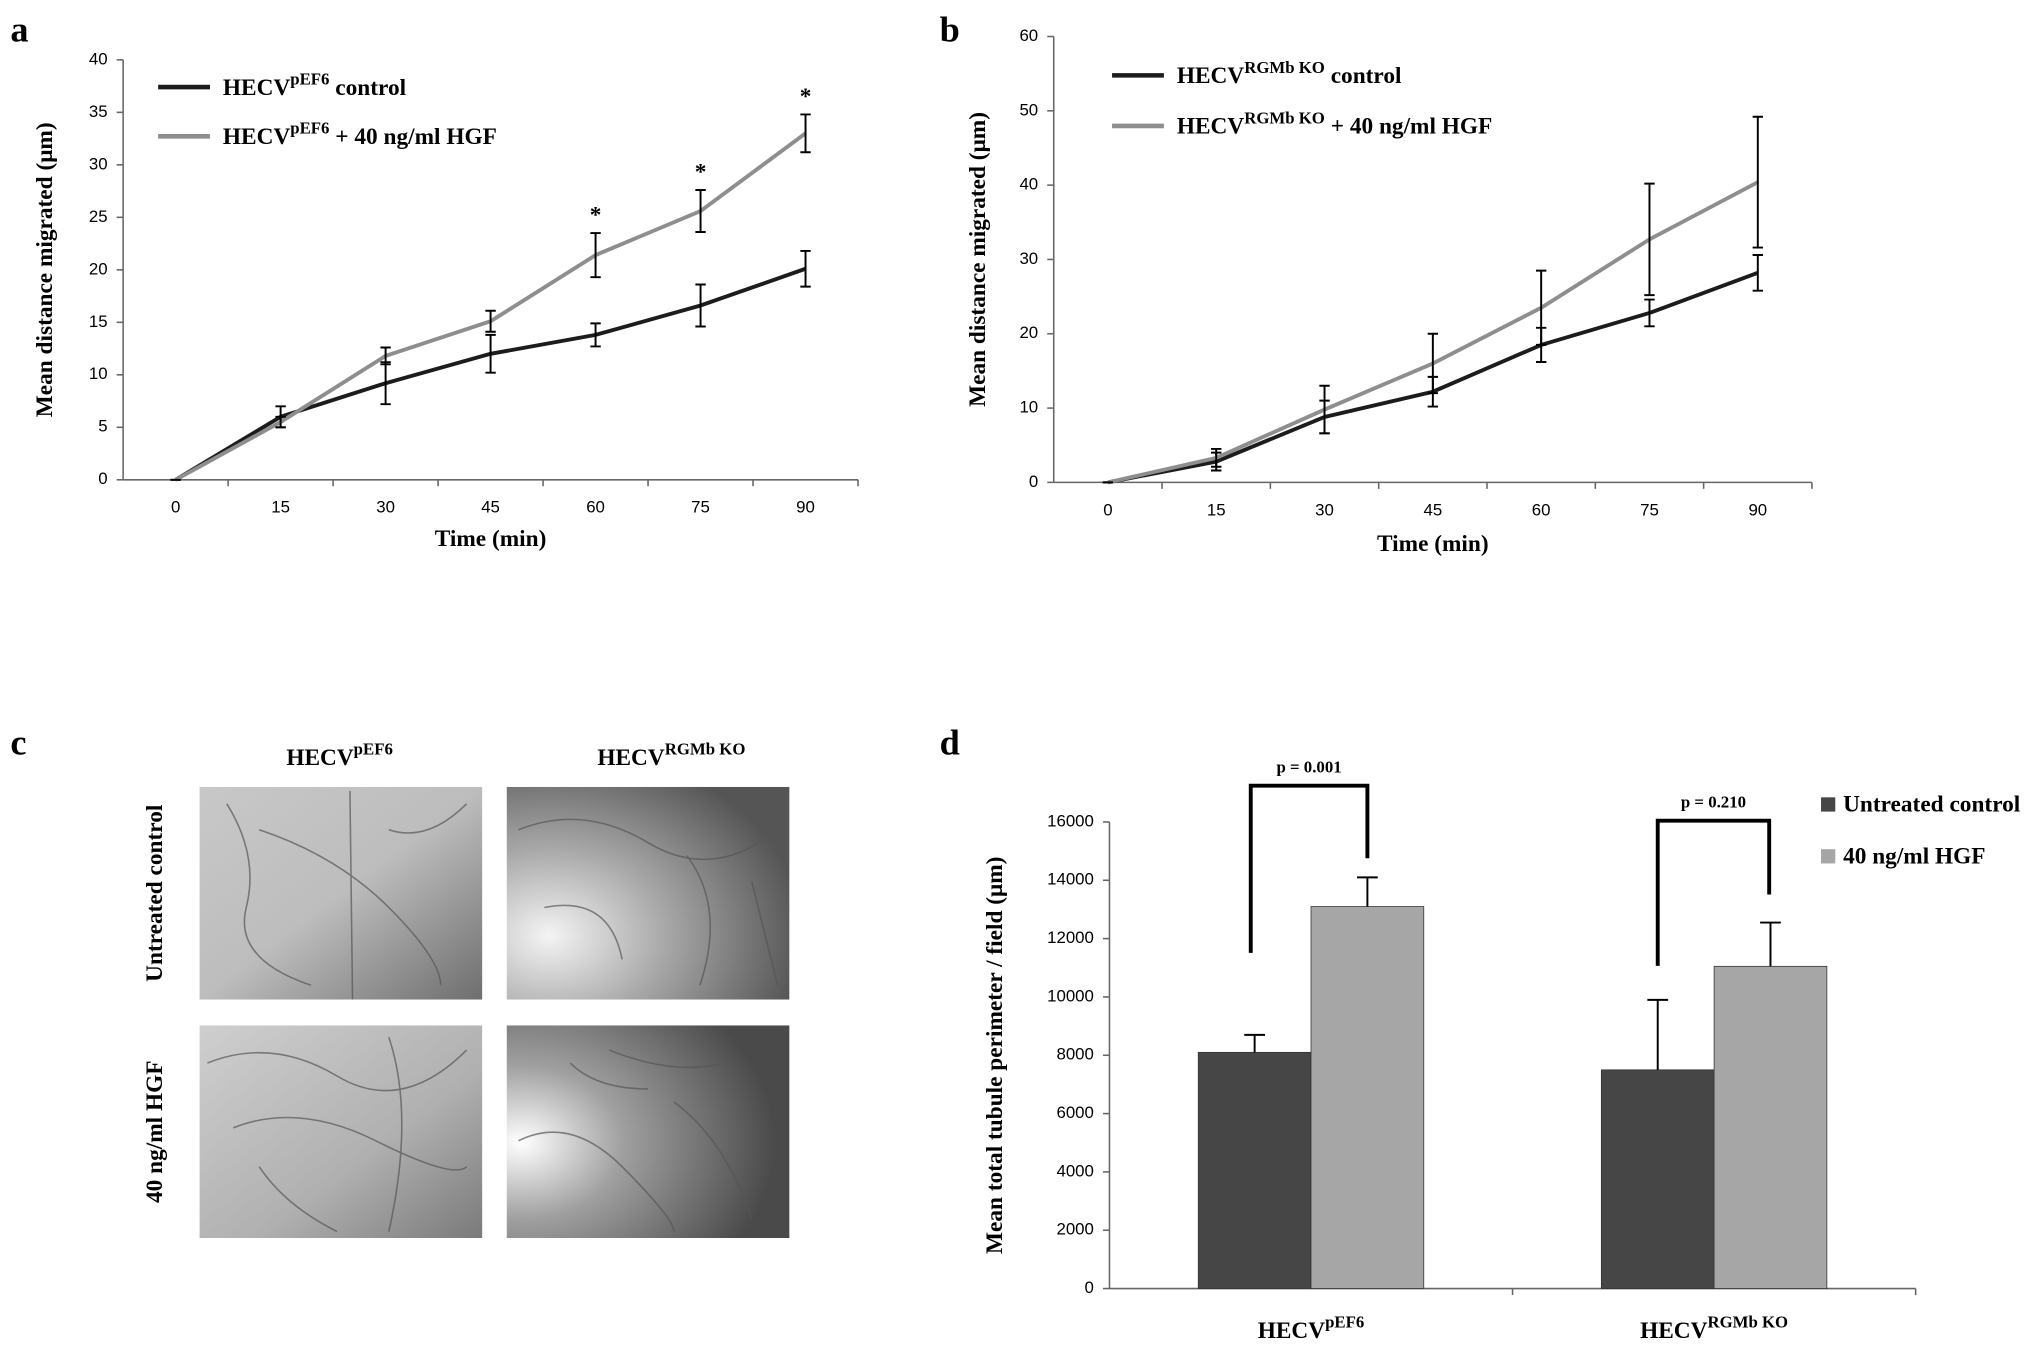 The image size is (2031, 1351). Describe the element at coordinates (98, 58) in the screenshot. I see `y-tick-label: 40` at that location.